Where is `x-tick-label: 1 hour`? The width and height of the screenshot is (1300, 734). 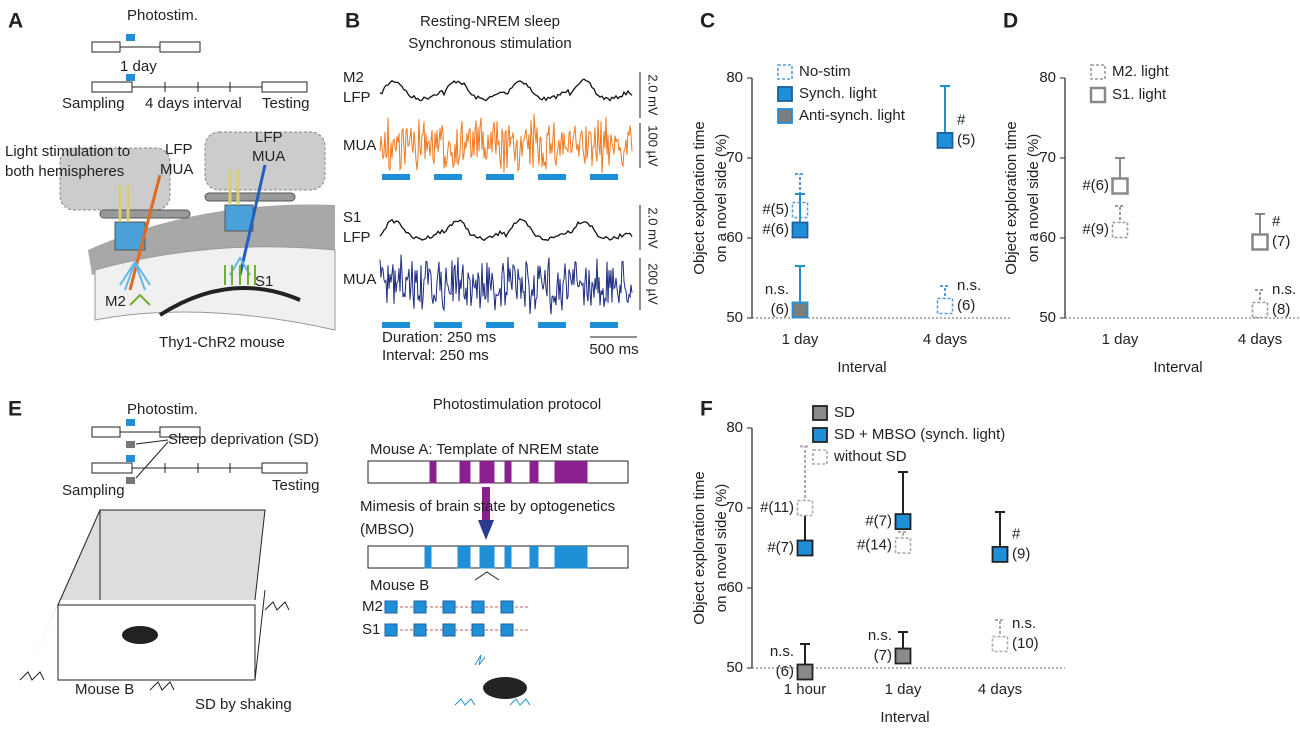 x-tick-label: 1 hour is located at coordinates (805, 689).